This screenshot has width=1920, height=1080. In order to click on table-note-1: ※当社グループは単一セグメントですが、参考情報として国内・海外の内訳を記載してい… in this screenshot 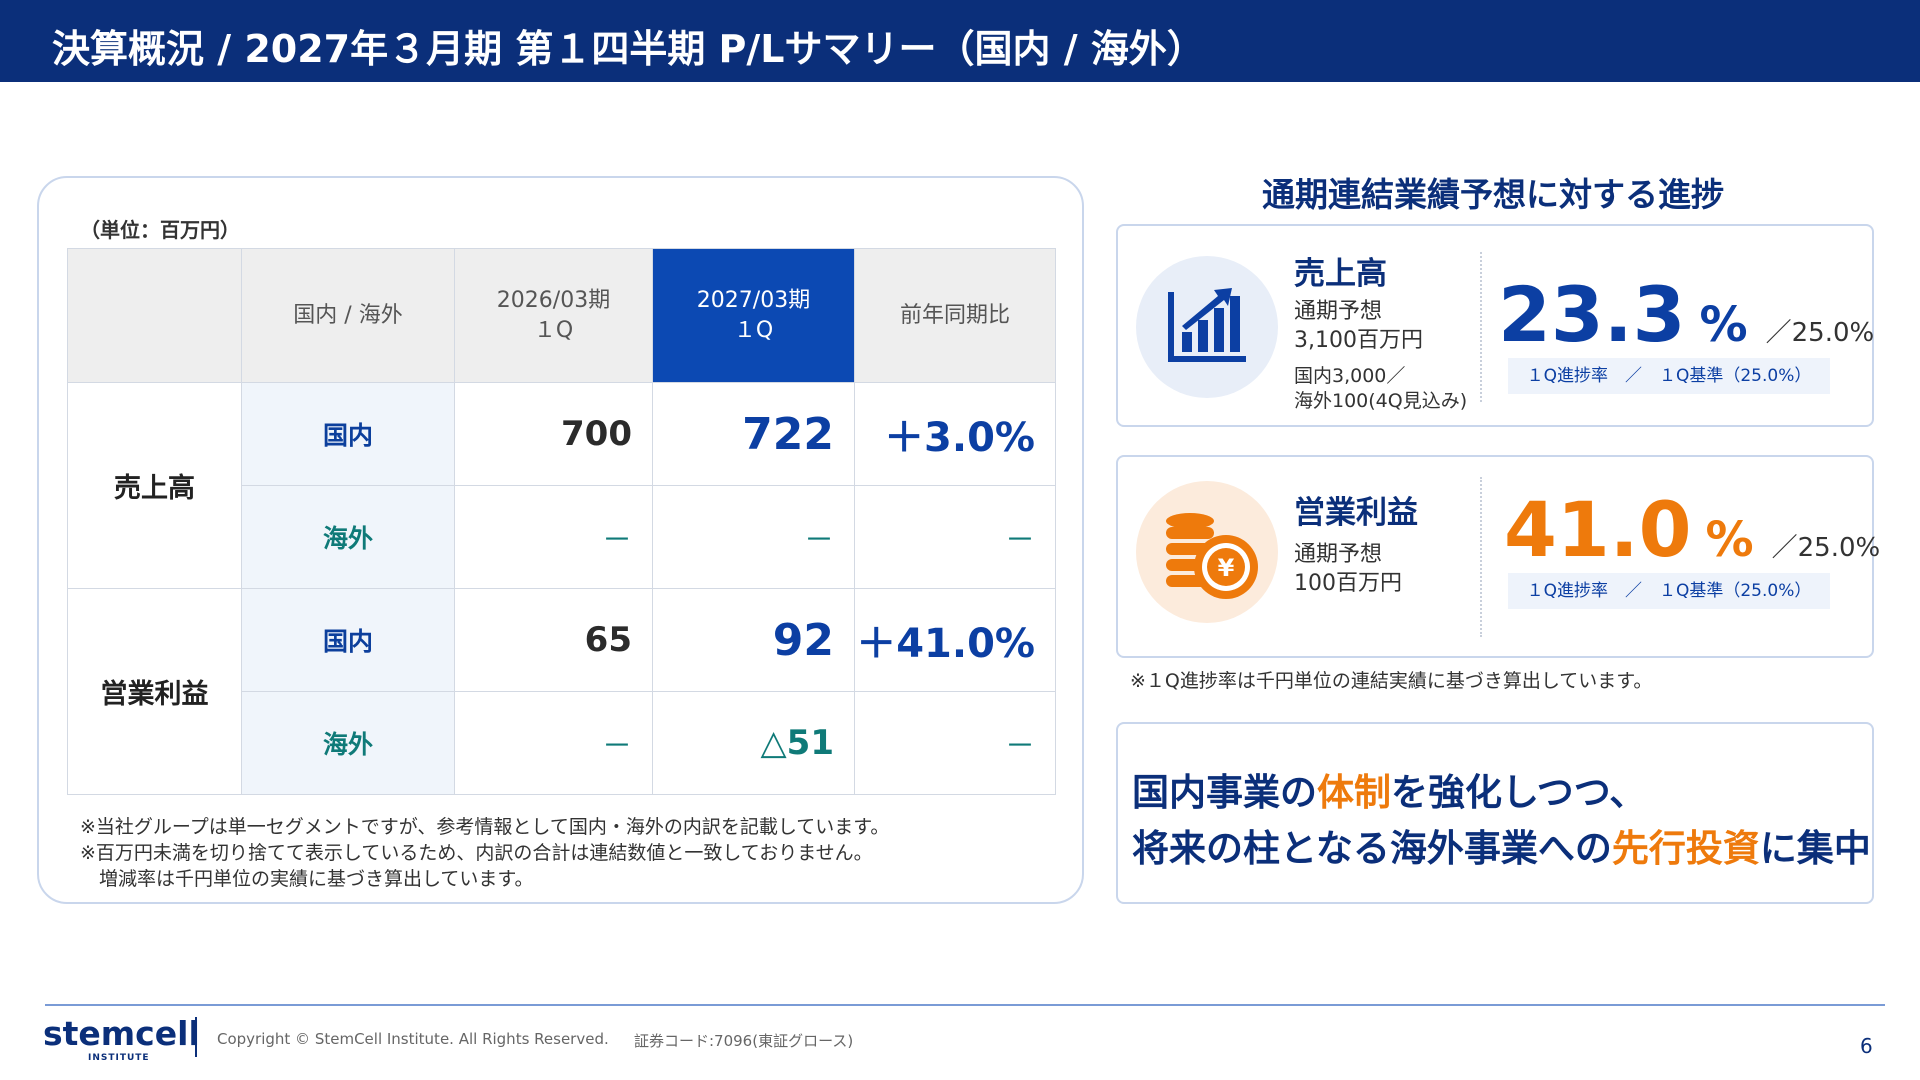, I will do `click(485, 827)`.